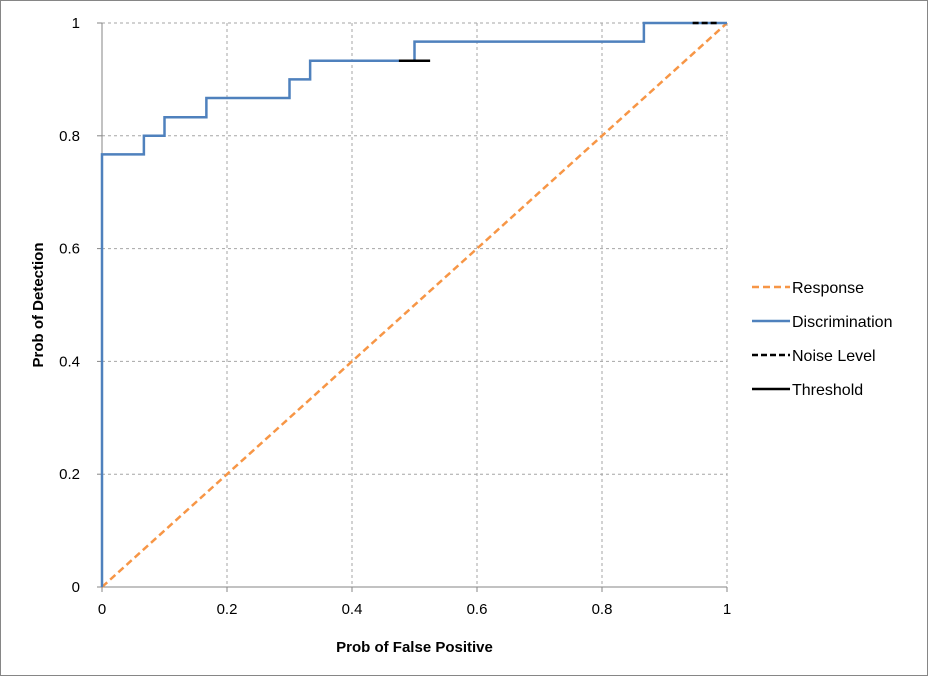  Describe the element at coordinates (76, 23) in the screenshot. I see `y-tick-label-5: 1` at that location.